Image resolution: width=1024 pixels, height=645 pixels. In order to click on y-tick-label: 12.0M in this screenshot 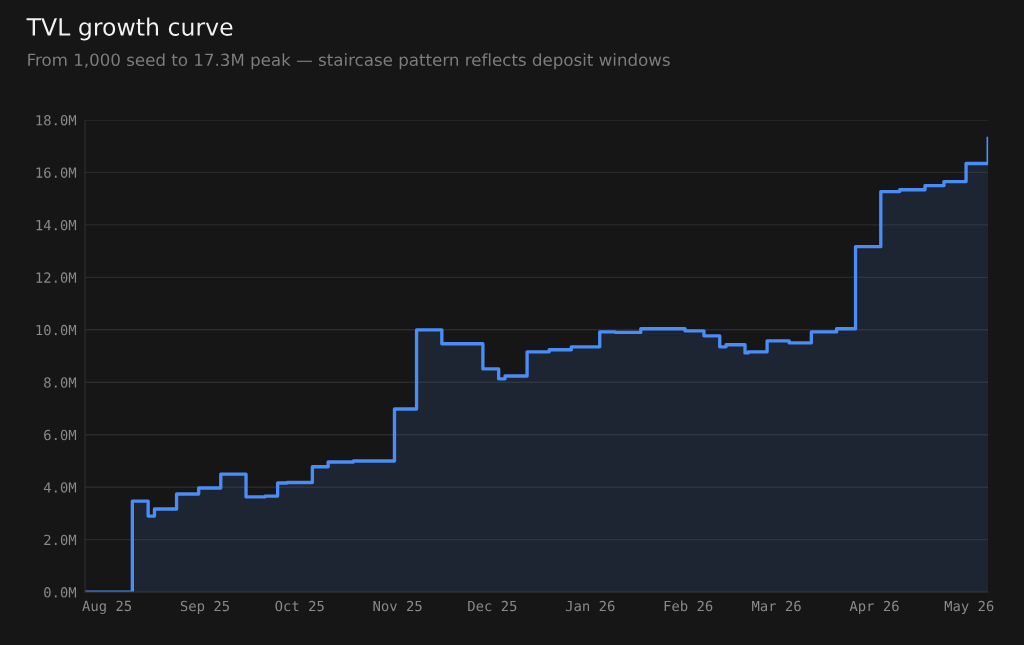, I will do `click(56, 277)`.